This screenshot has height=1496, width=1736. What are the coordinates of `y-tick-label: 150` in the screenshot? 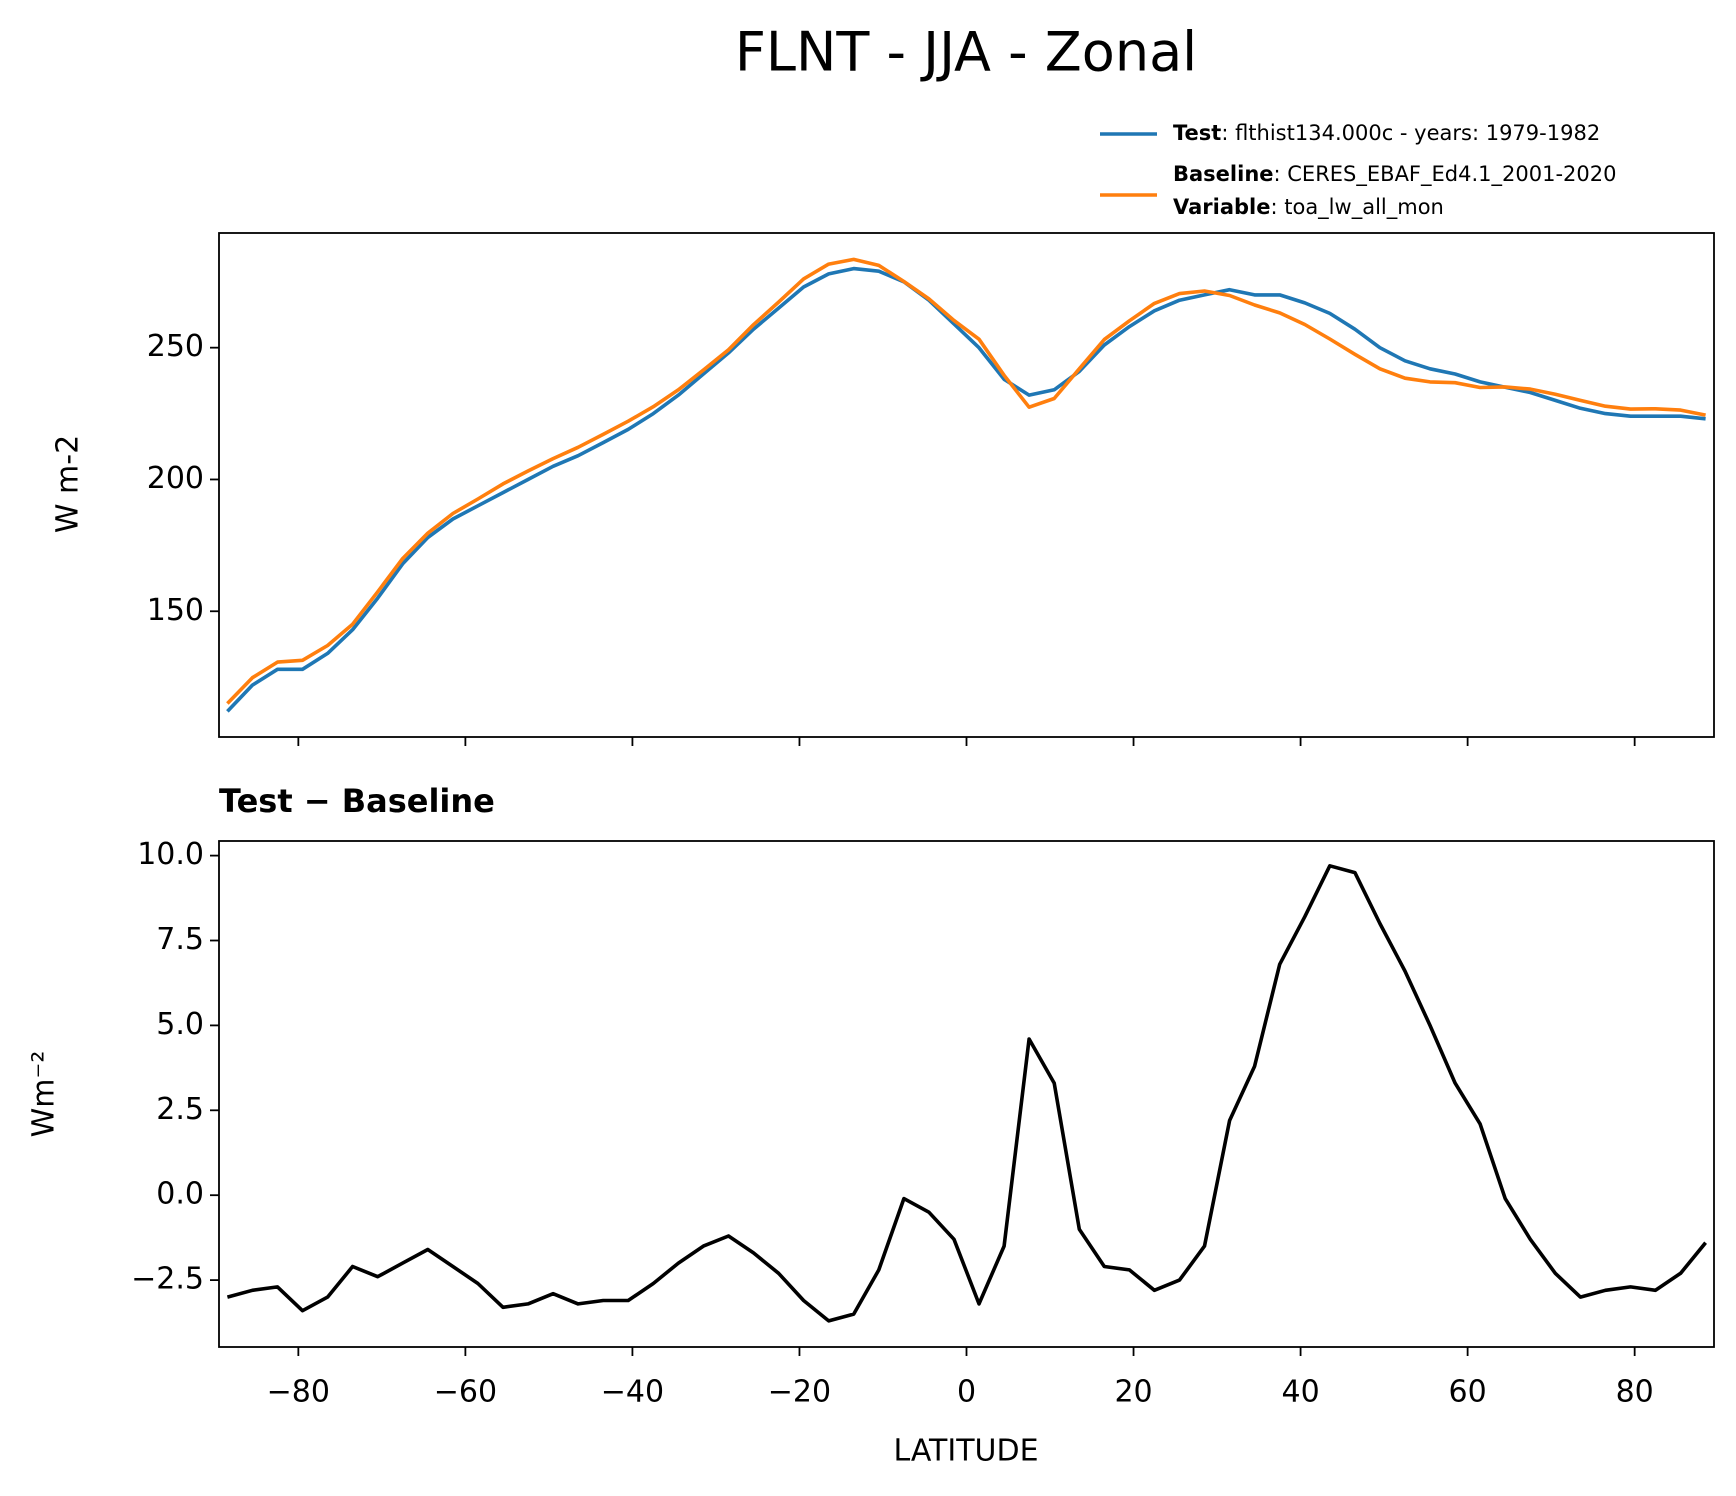 It's located at (175, 610).